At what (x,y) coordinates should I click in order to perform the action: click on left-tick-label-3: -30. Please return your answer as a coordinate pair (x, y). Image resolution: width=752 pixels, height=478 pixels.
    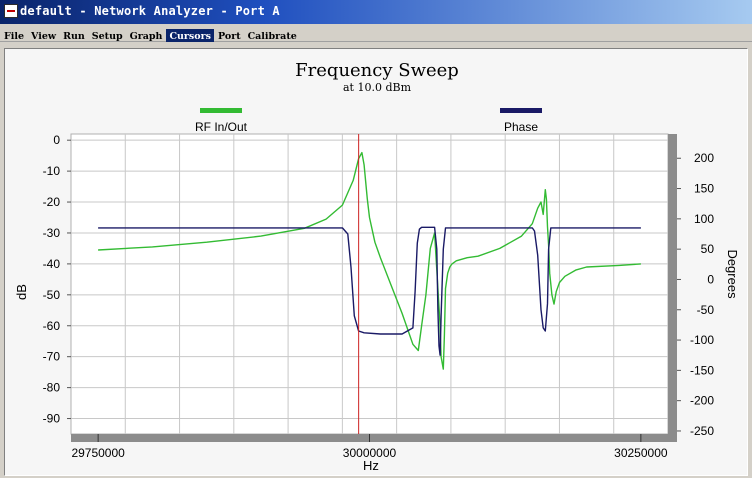
    Looking at the image, I should click on (52, 233).